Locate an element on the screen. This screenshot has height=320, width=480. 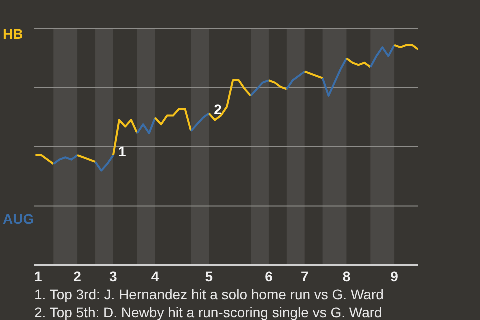
text: AUG is located at coordinates (18, 219).